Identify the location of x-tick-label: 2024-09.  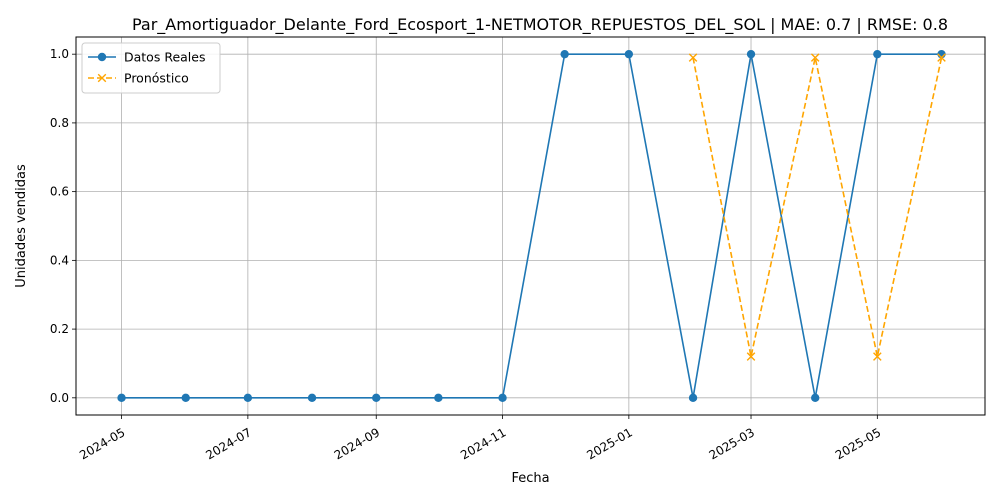
(357, 443).